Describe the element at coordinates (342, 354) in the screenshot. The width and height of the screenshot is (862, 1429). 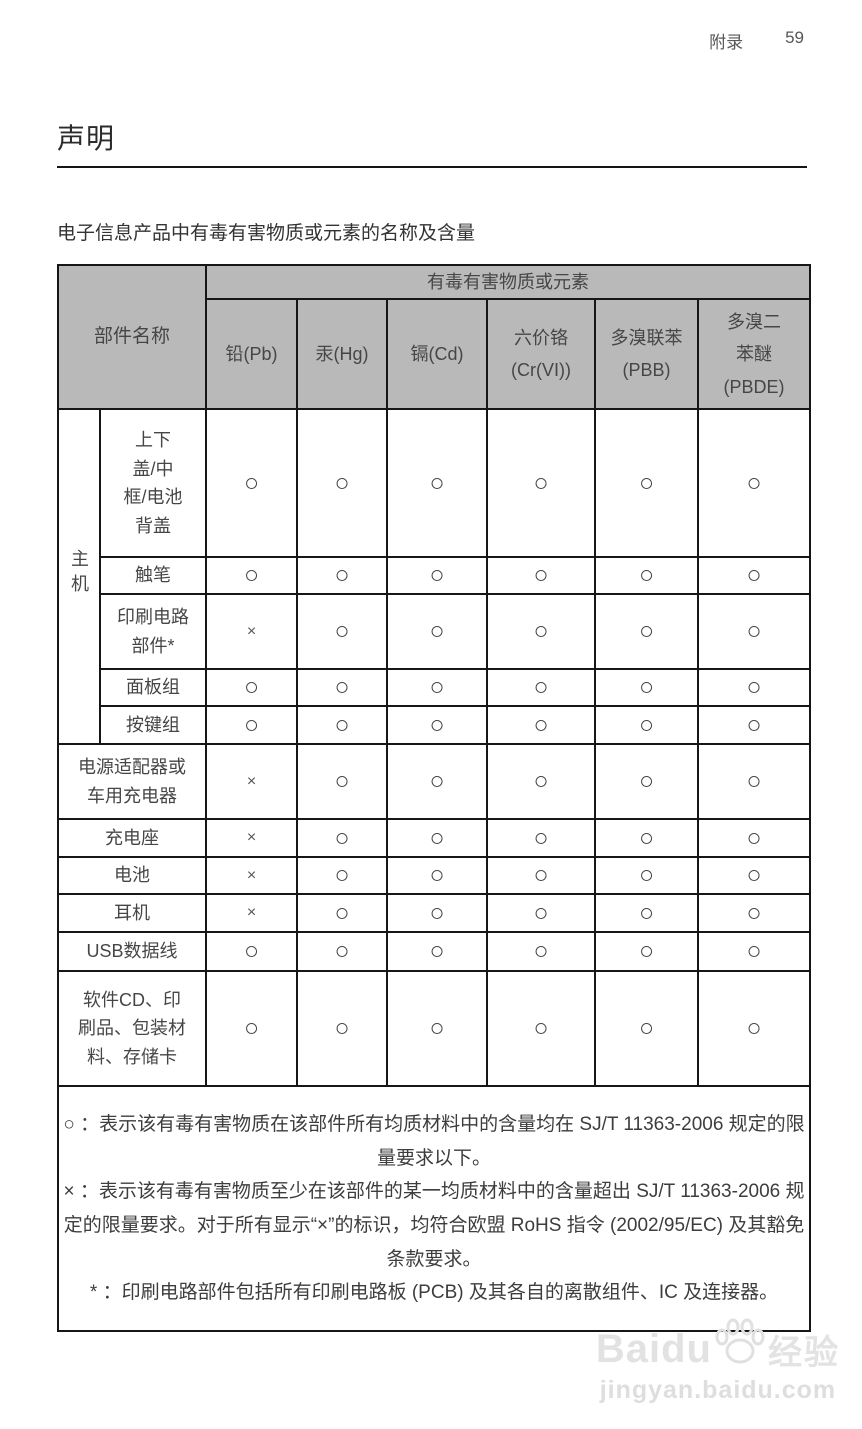
I see `column-header-hg: 汞(Hg)` at that location.